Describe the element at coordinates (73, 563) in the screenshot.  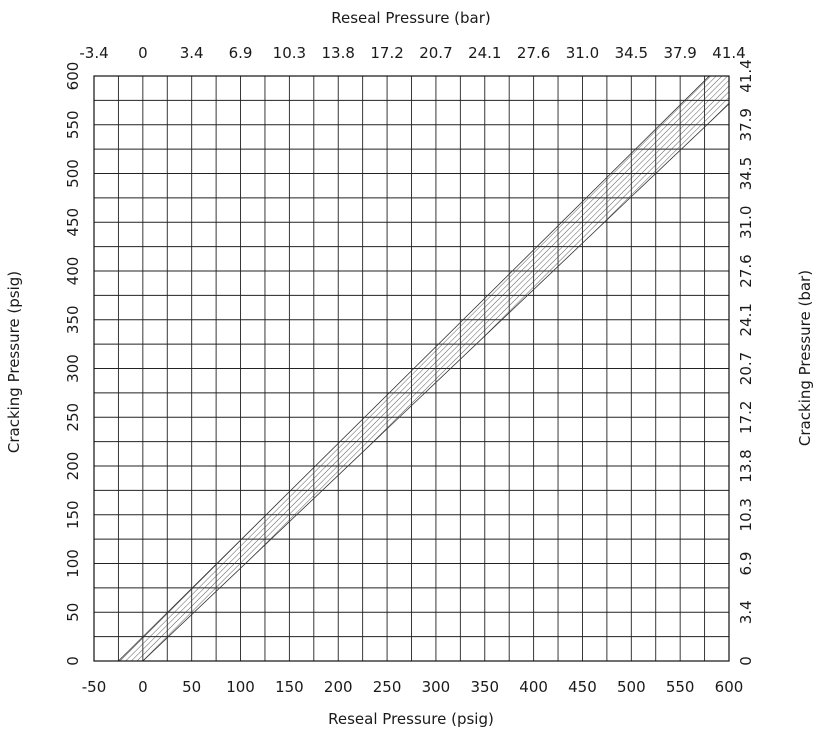
I see `y-tick-label: 100` at that location.